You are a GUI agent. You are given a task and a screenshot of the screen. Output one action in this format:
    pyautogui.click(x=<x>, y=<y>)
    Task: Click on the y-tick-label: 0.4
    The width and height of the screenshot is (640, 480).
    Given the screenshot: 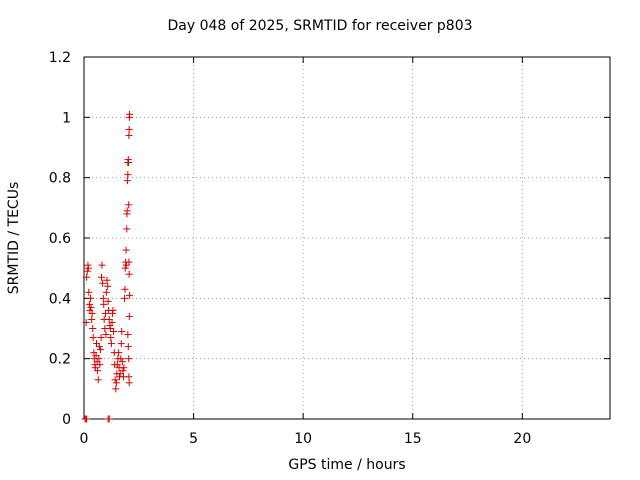 What is the action you would take?
    pyautogui.click(x=60, y=299)
    